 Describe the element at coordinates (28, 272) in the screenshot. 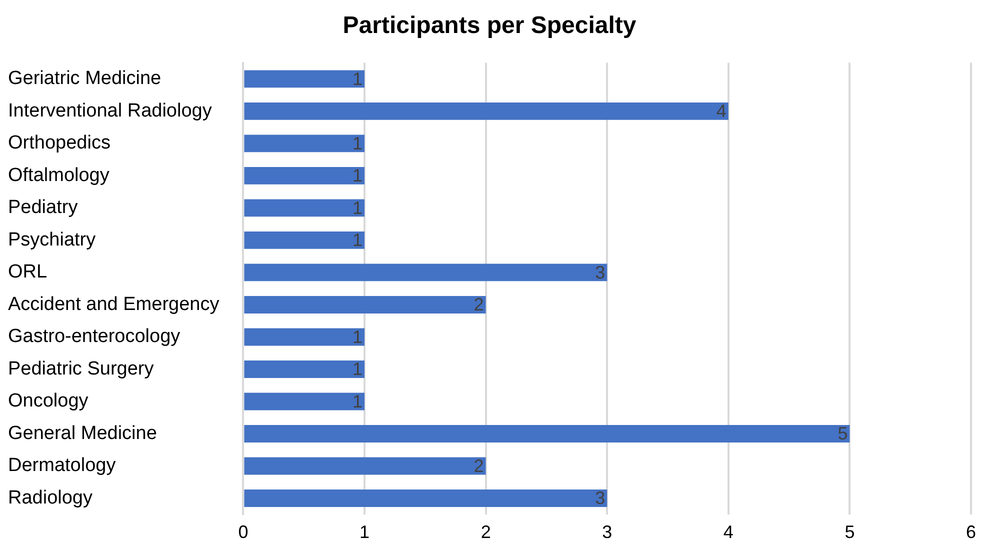

I see `y-tick-label: ORL` at that location.